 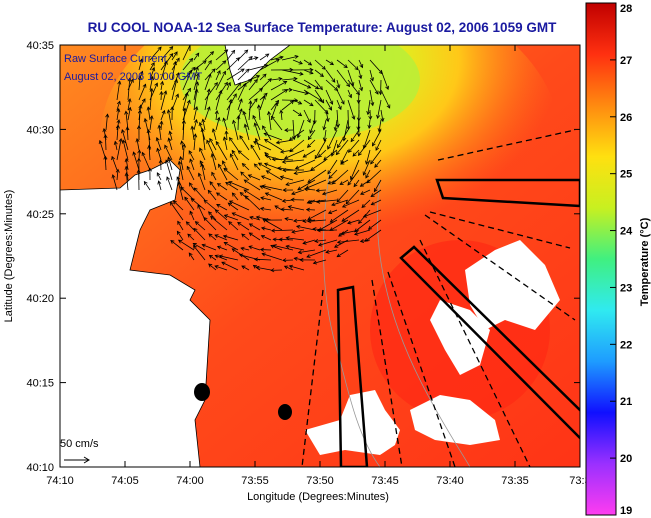 What do you see at coordinates (626, 61) in the screenshot?
I see `colorbar-tick-label: 27` at bounding box center [626, 61].